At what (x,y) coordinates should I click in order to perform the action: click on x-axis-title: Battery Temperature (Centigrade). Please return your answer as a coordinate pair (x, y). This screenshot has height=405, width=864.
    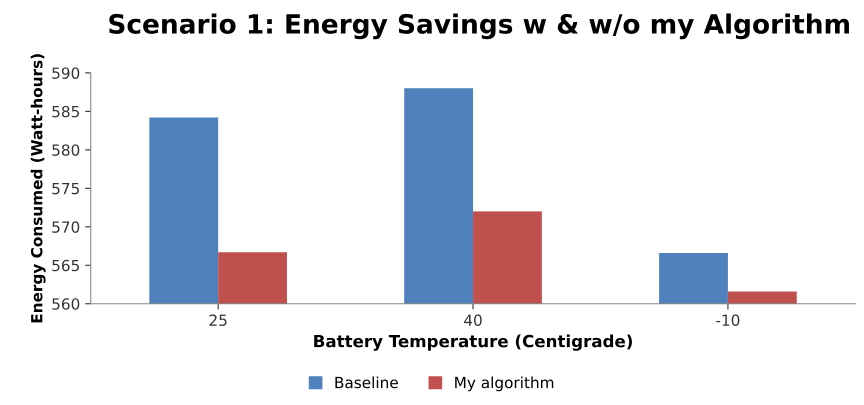
    Looking at the image, I should click on (473, 342).